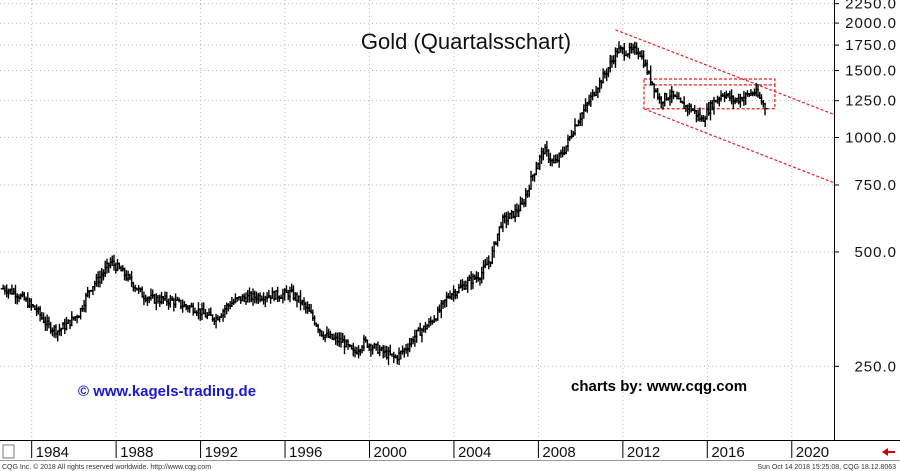  What do you see at coordinates (875, 252) in the screenshot?
I see `y-tick-label: 500.0` at bounding box center [875, 252].